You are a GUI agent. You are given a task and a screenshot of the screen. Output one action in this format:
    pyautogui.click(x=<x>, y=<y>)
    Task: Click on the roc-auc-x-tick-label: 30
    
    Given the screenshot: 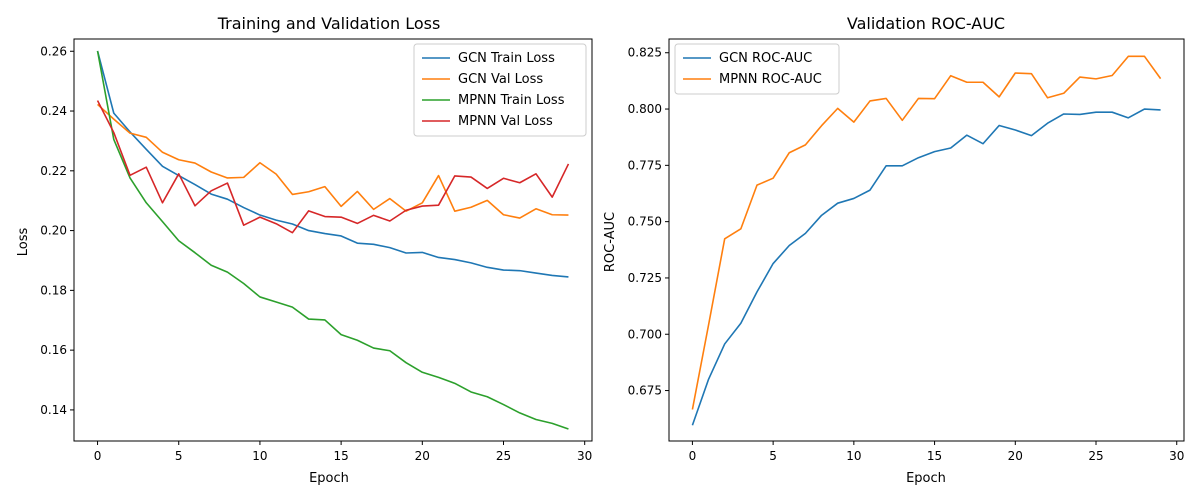 What is the action you would take?
    pyautogui.click(x=1176, y=456)
    